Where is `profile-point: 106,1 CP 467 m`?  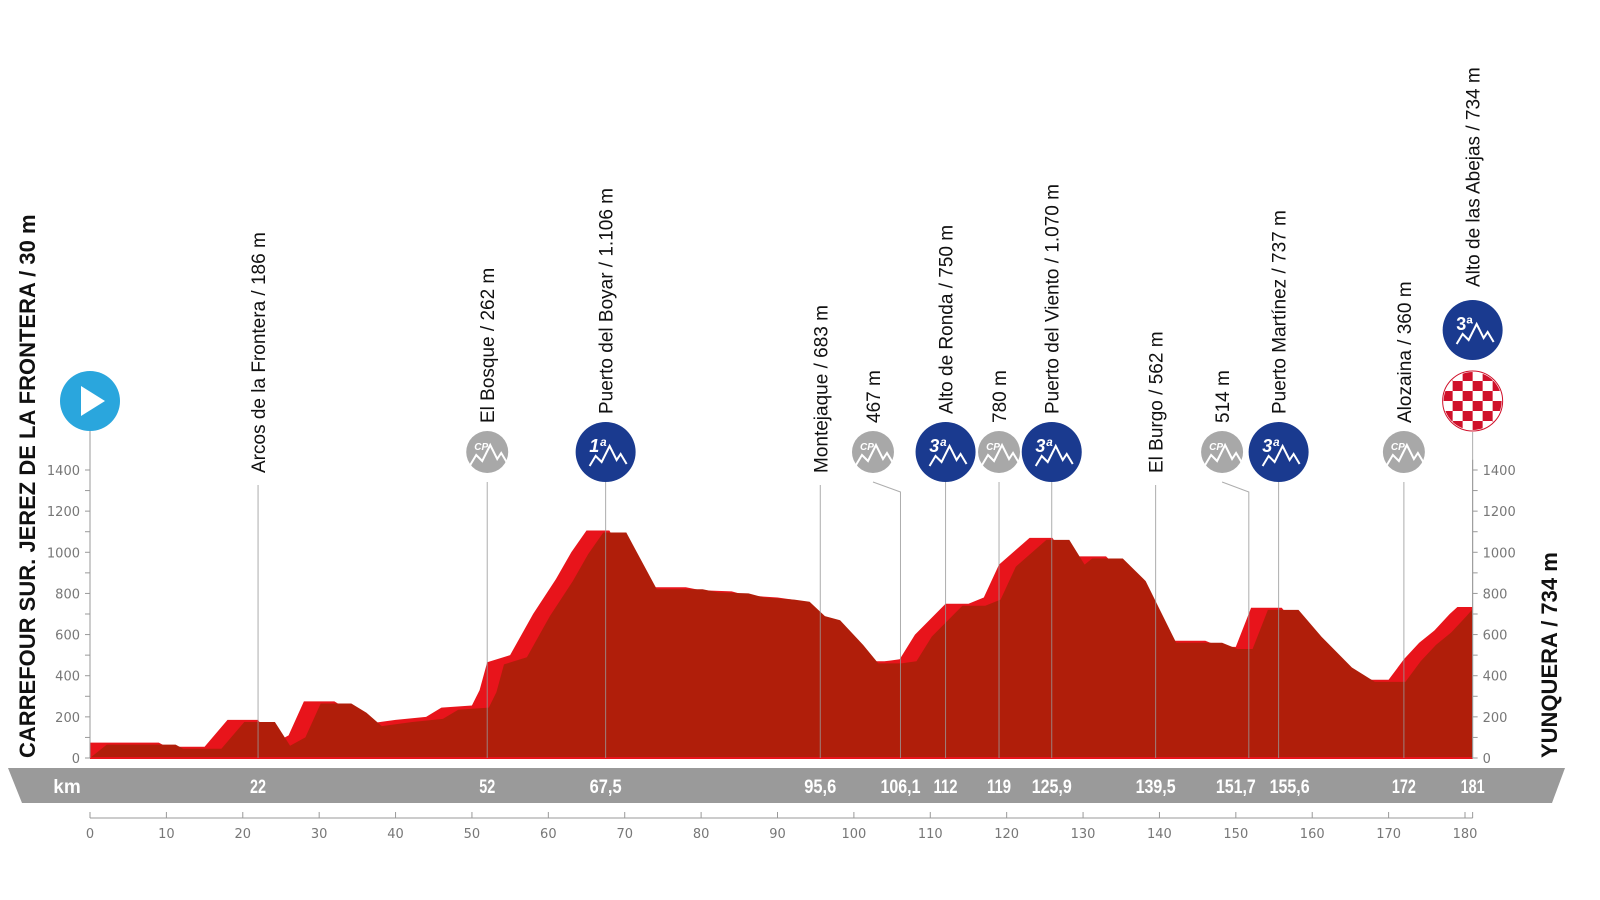
profile-point: 106,1 CP 467 m is located at coordinates (886, 584).